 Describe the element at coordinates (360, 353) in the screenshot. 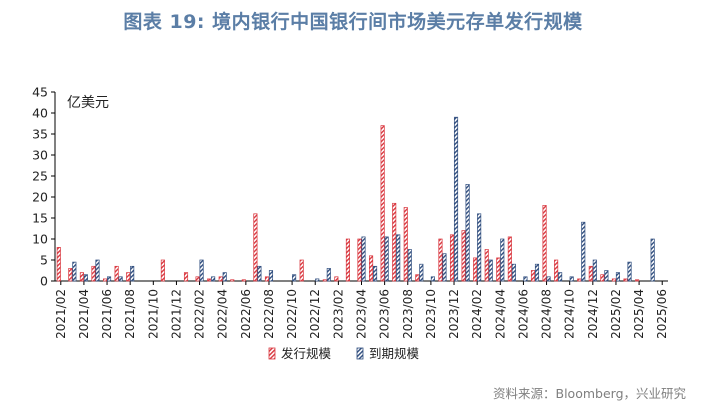

I see `legend-swatch-maturity` at that location.